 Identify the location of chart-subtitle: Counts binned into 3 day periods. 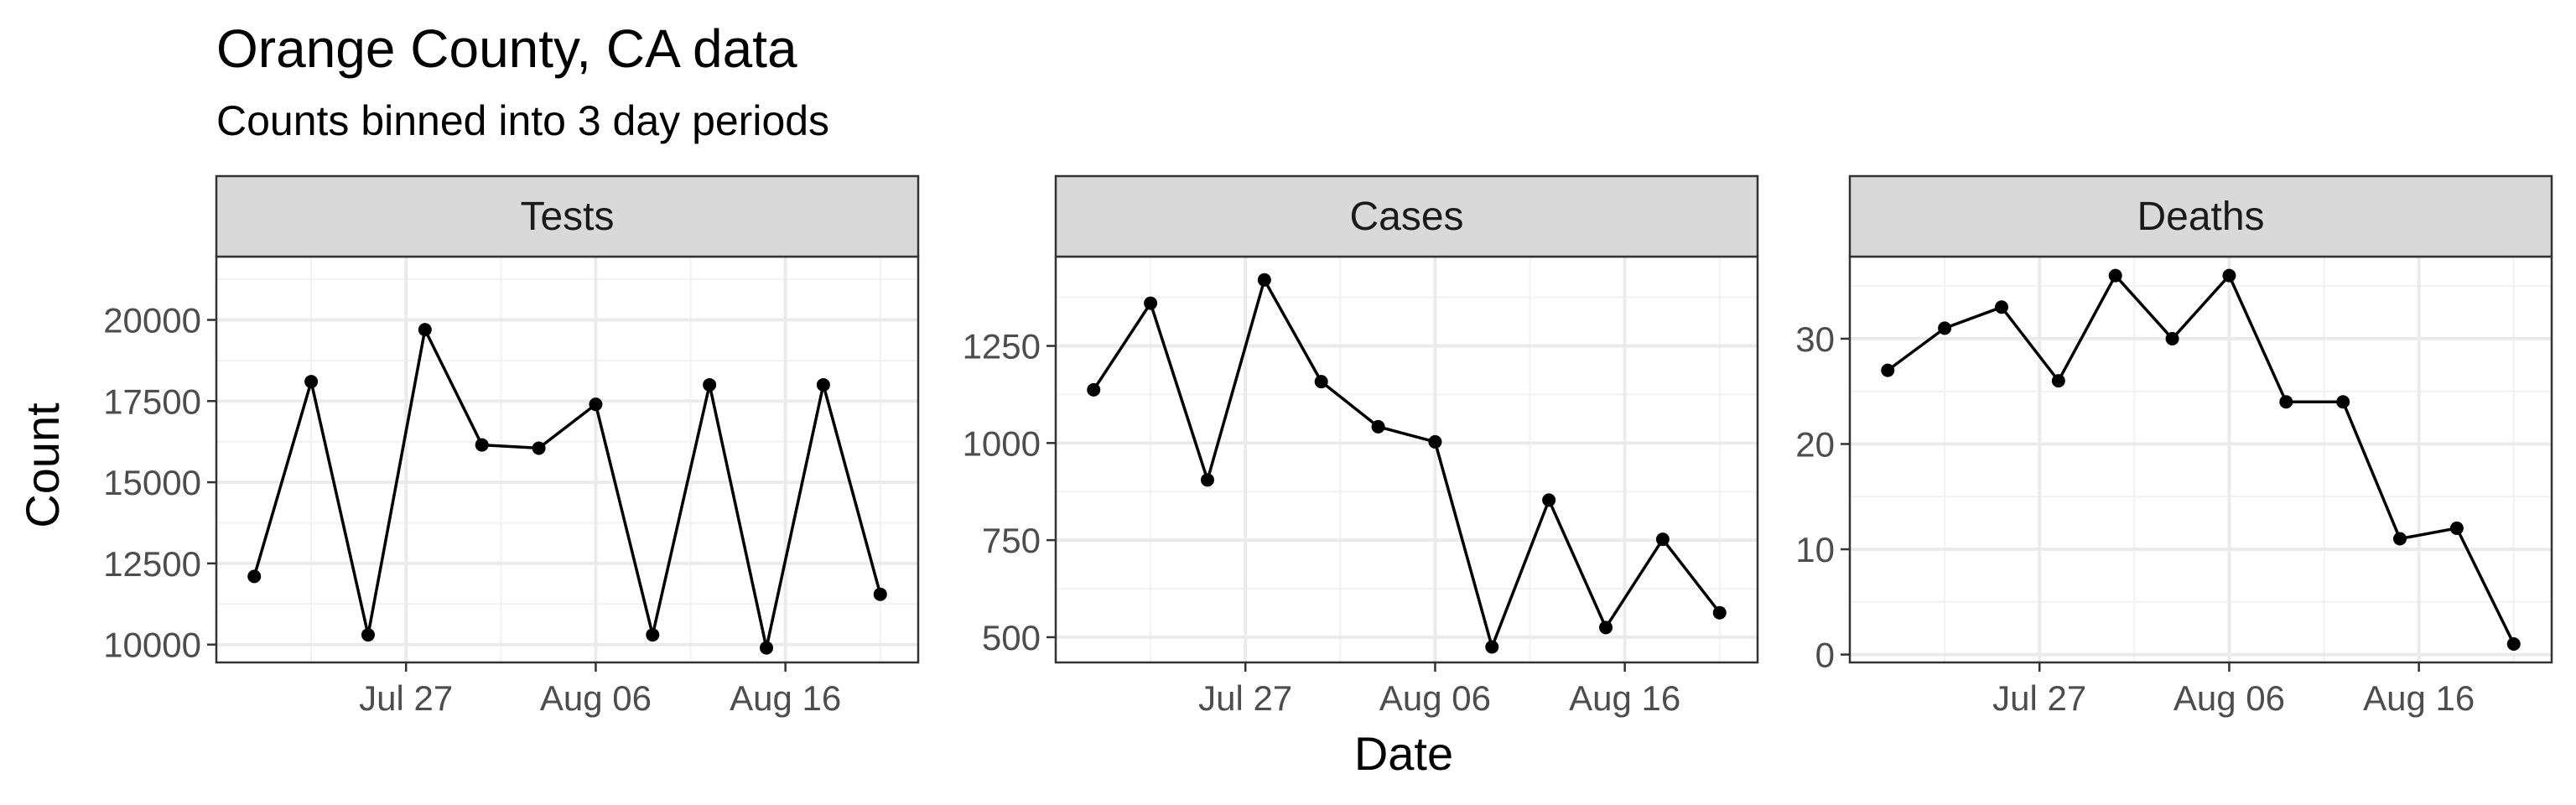
(523, 120).